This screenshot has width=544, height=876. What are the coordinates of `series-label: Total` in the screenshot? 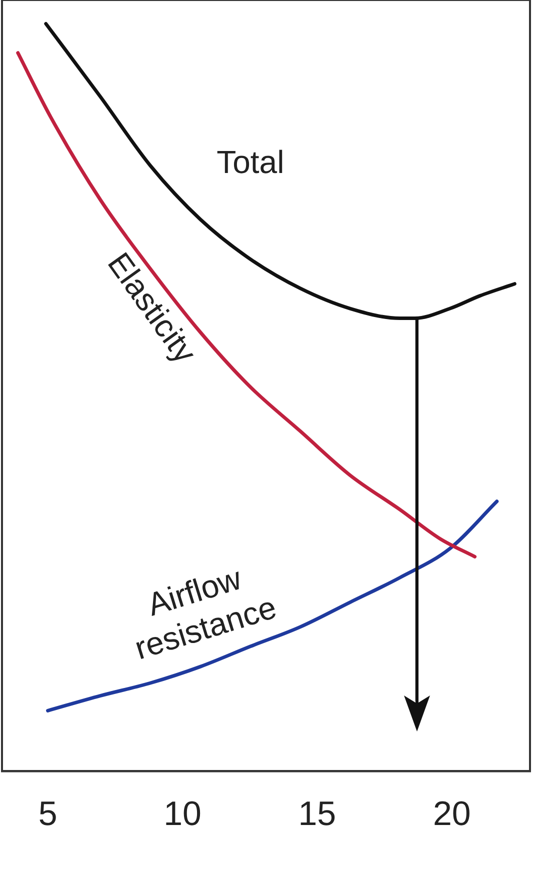 It's located at (250, 162).